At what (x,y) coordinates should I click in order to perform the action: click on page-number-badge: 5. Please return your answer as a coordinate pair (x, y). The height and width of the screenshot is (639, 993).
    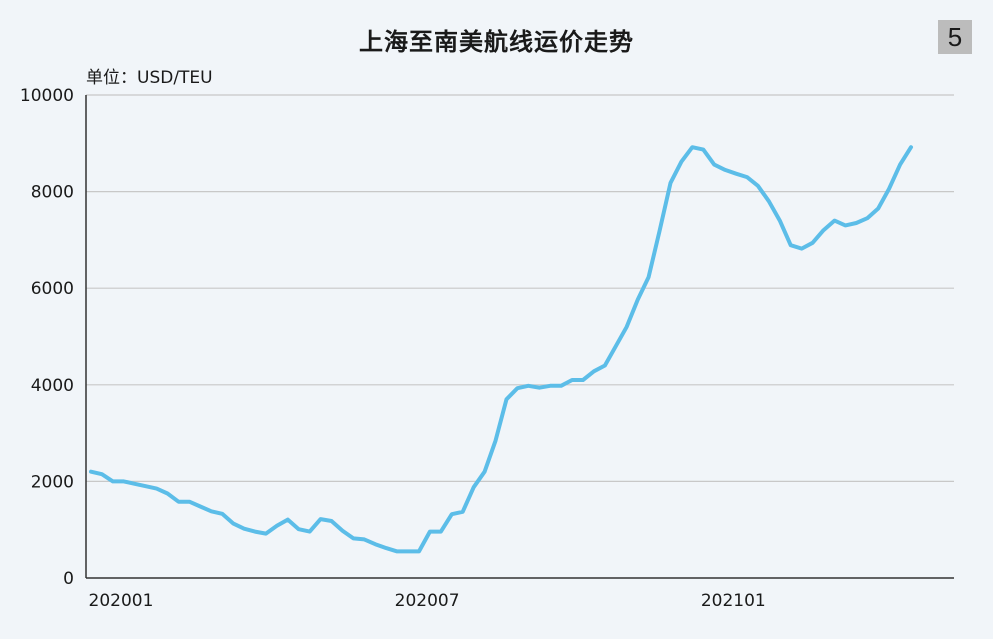
    Looking at the image, I should click on (955, 37).